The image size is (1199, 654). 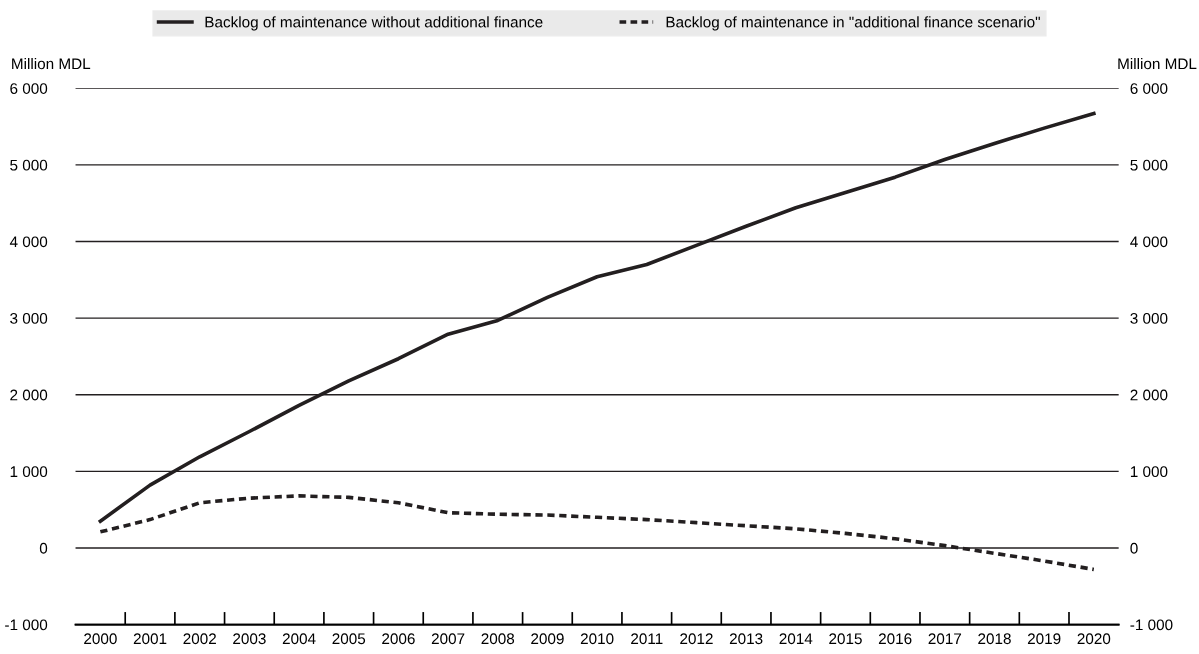 I want to click on y-tick-label: 5 000, so click(x=29, y=165).